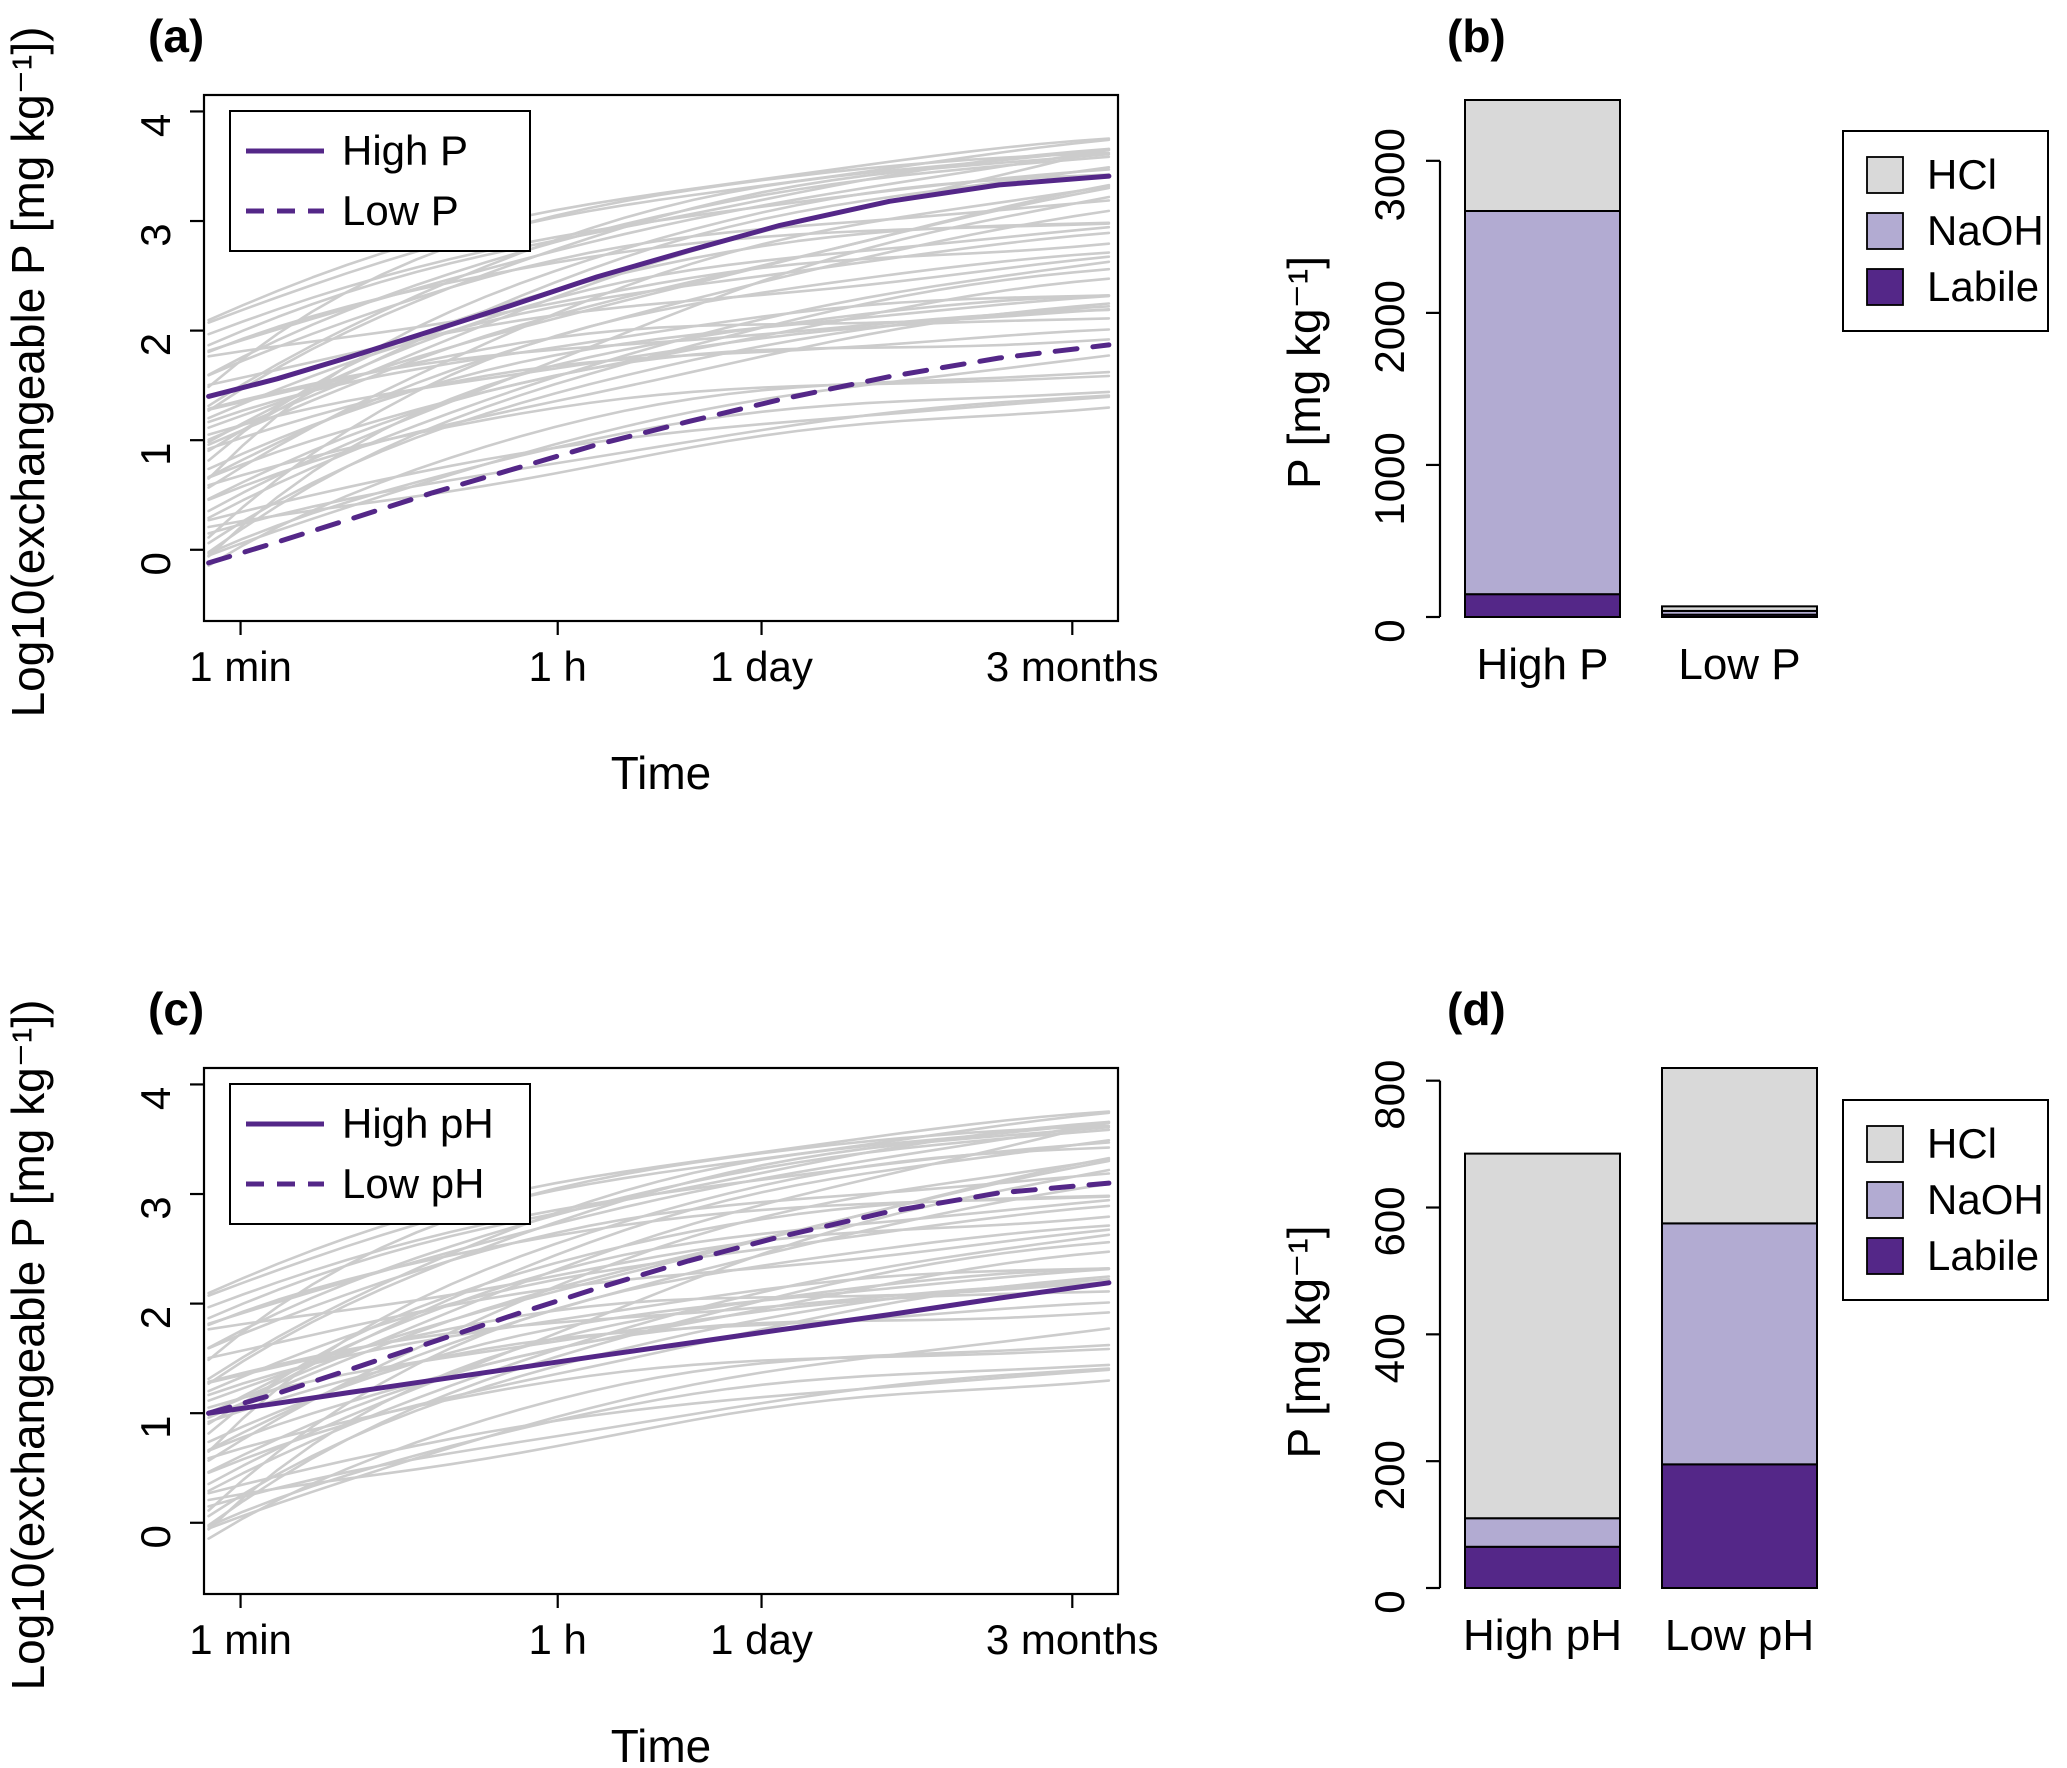  I want to click on y-tick-label: 600, so click(1389, 1221).